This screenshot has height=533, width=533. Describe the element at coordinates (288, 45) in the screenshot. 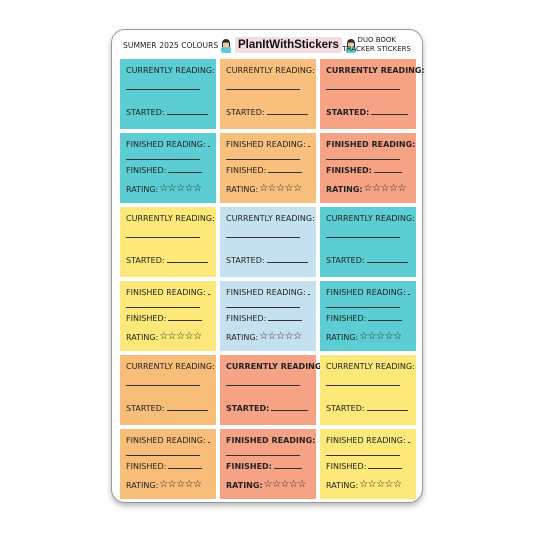

I see `brand-name: PlanItWithStickers` at that location.